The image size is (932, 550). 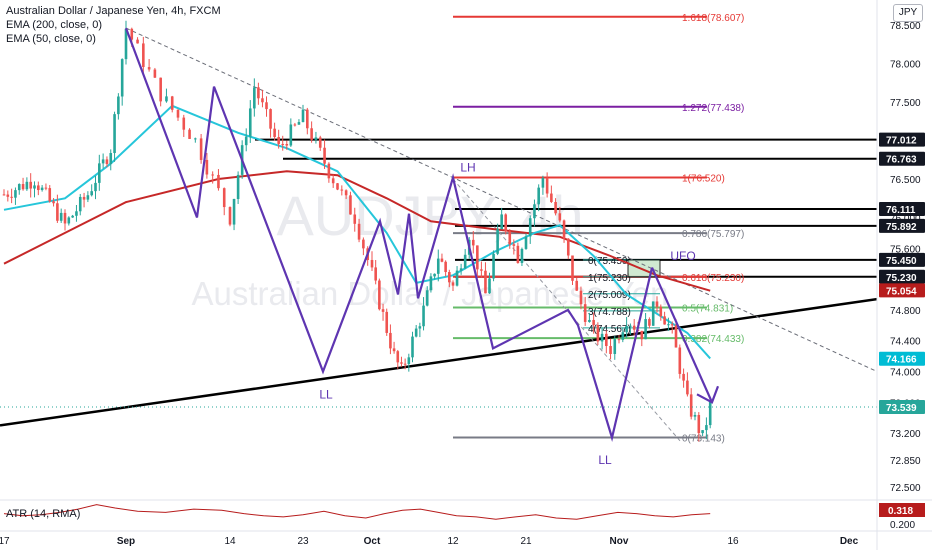 I want to click on price-tag-label: 73.539, so click(x=901, y=408).